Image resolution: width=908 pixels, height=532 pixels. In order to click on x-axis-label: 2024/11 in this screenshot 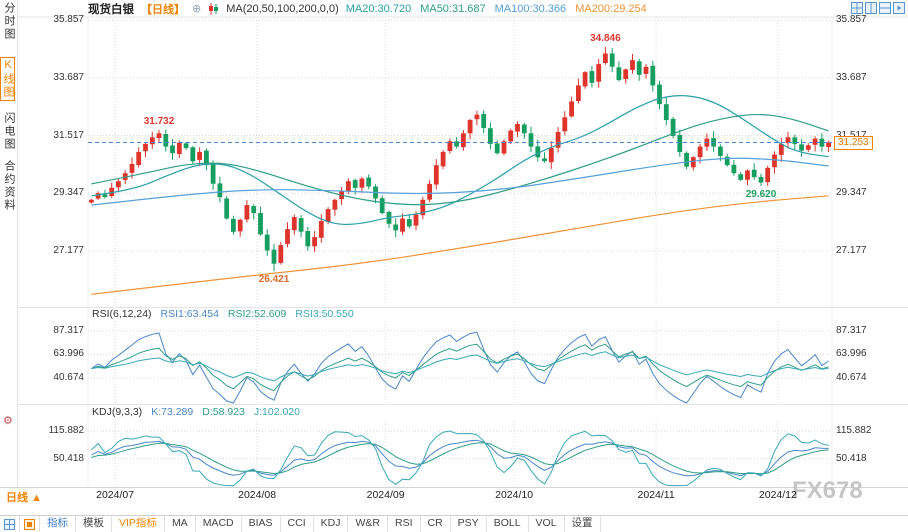, I will do `click(656, 495)`.